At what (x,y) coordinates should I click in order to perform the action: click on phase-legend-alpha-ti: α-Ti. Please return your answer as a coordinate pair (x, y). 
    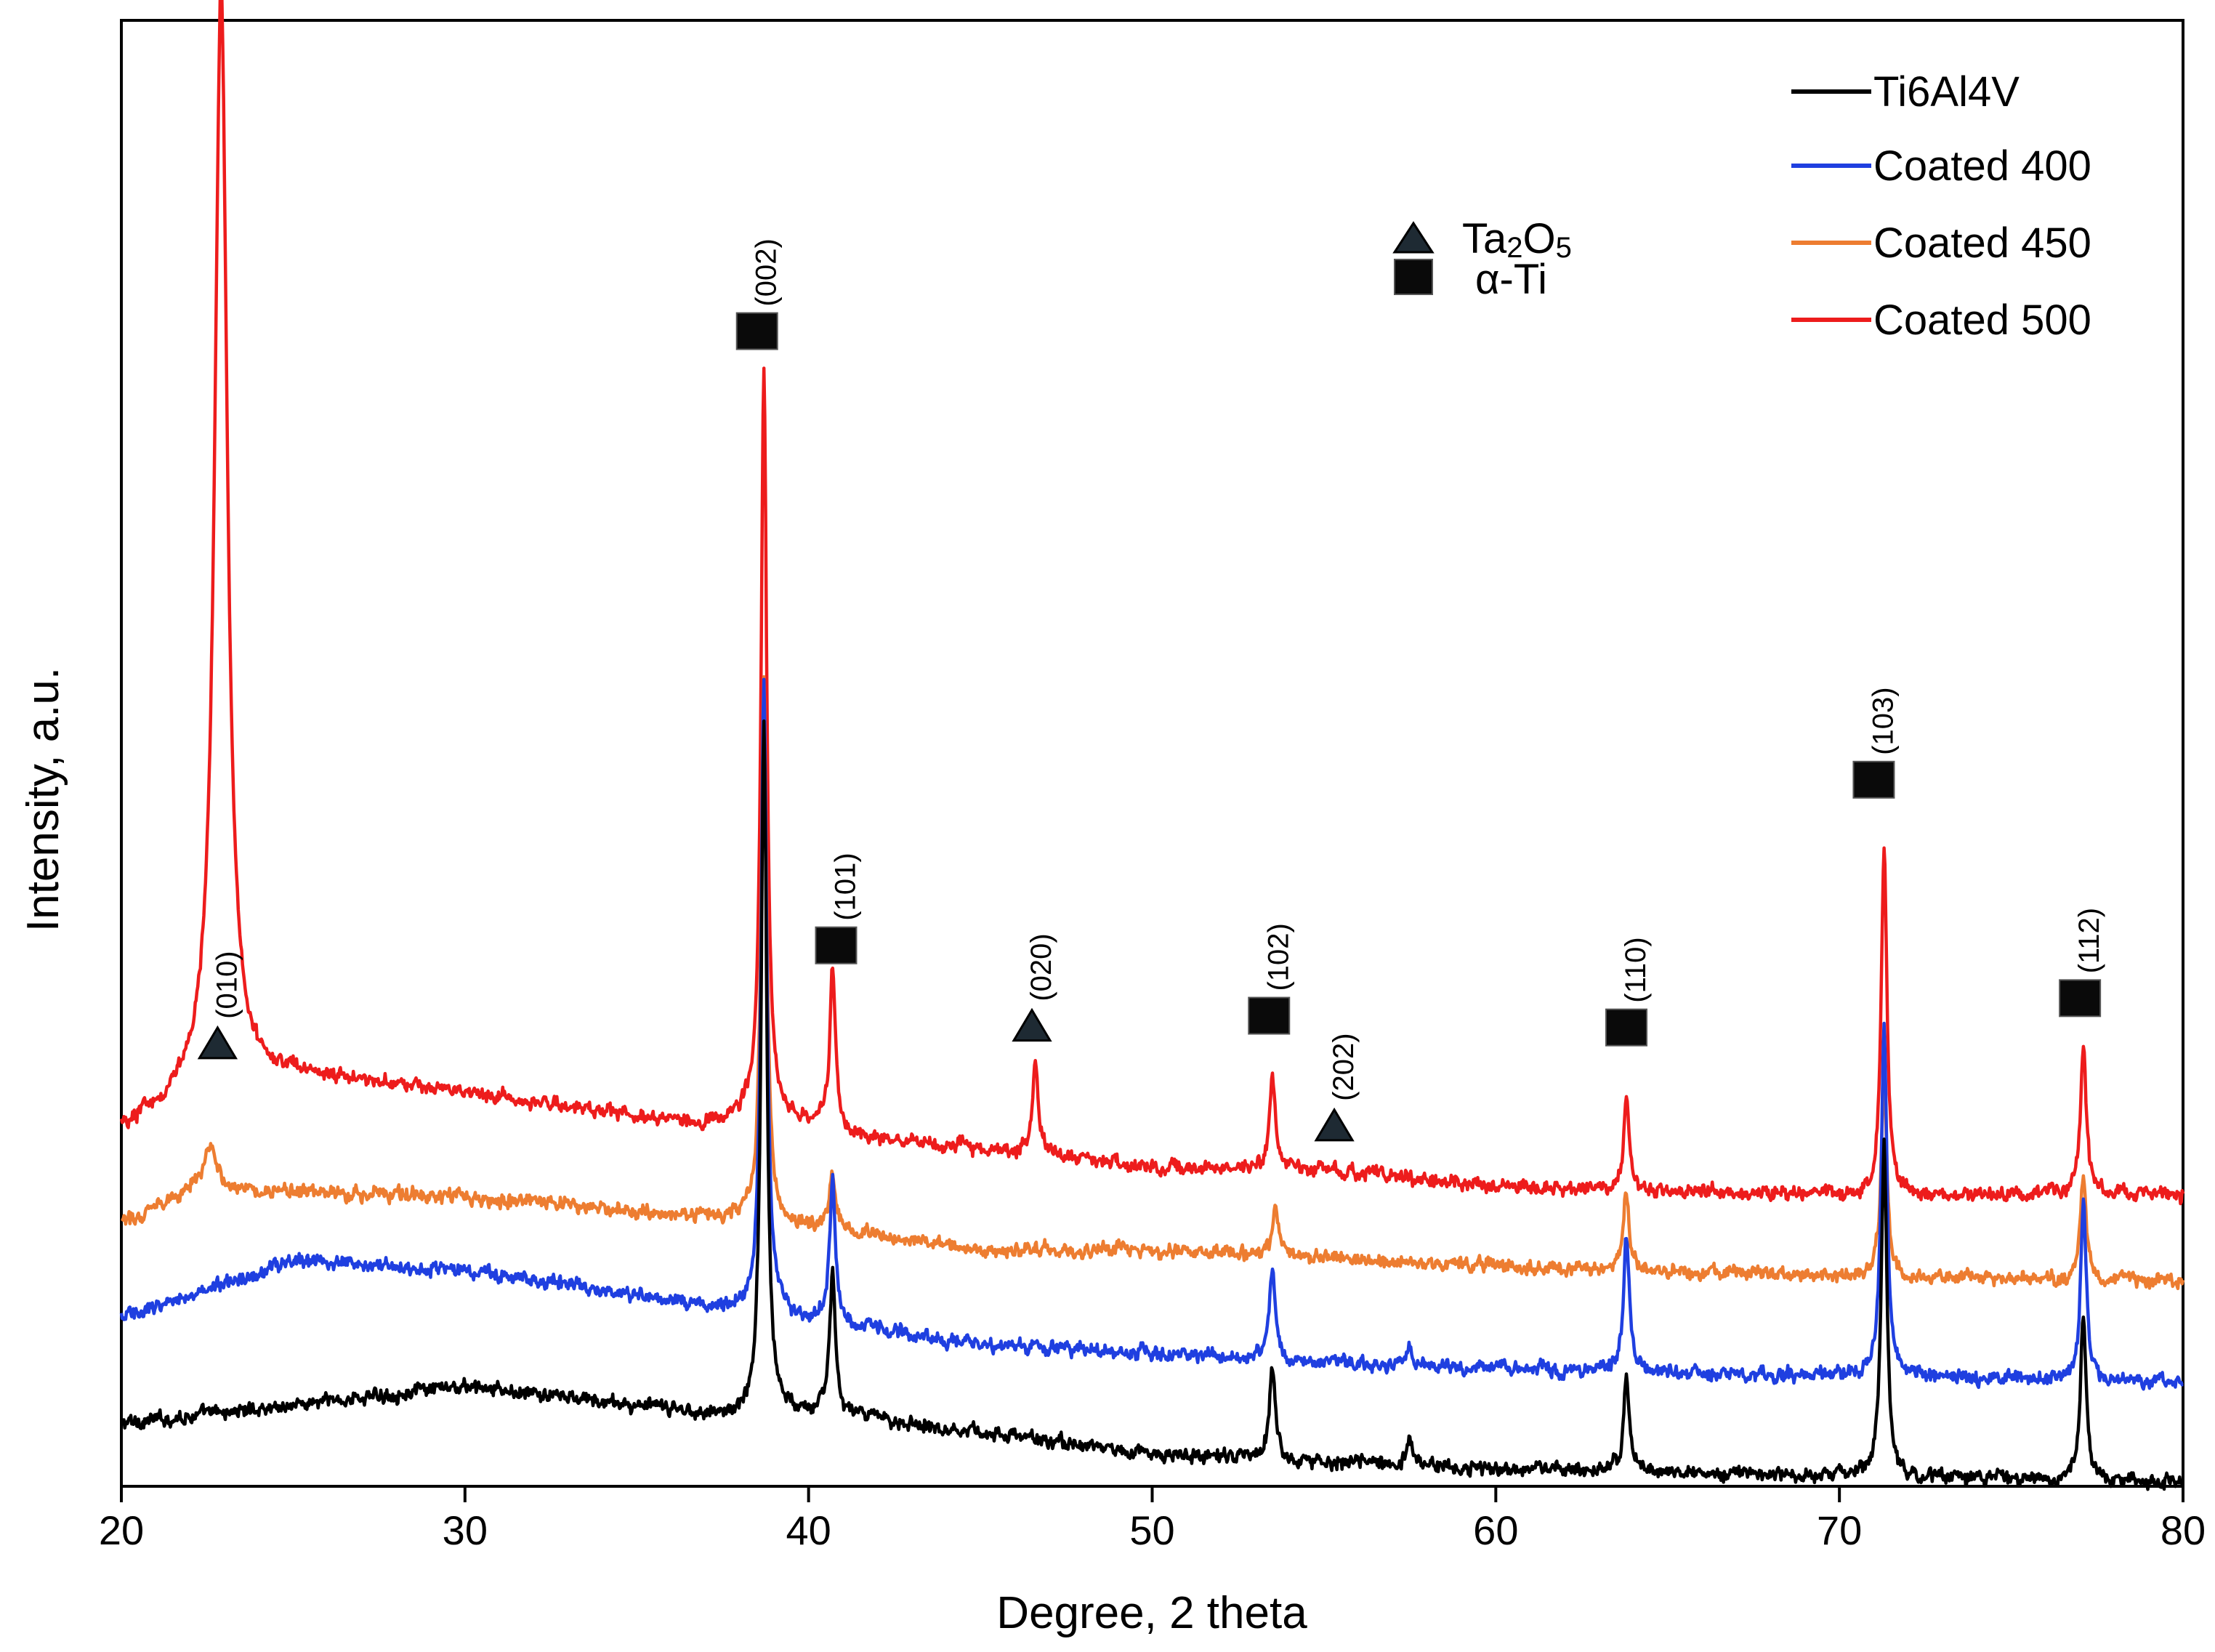
    Looking at the image, I should click on (1511, 279).